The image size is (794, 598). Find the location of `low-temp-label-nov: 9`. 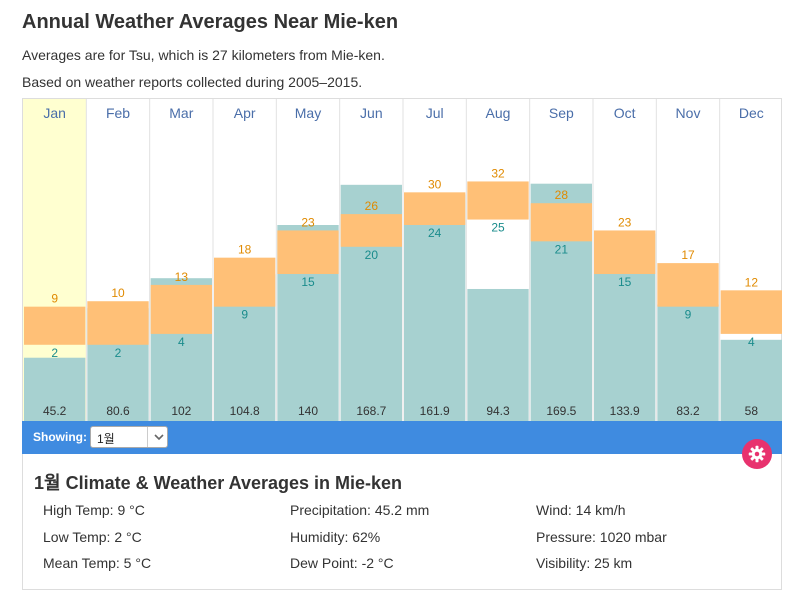

low-temp-label-nov: 9 is located at coordinates (688, 315).